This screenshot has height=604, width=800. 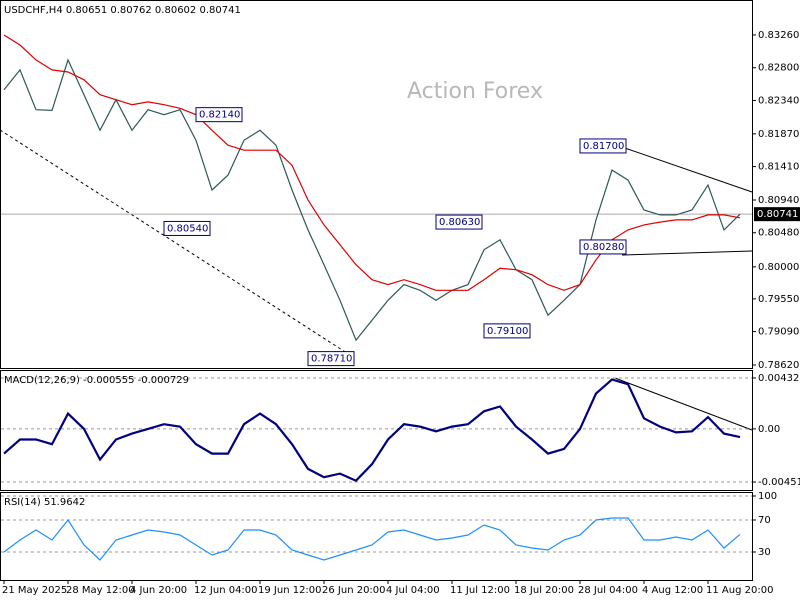 I want to click on last-price-label: 0.80741, so click(x=777, y=214).